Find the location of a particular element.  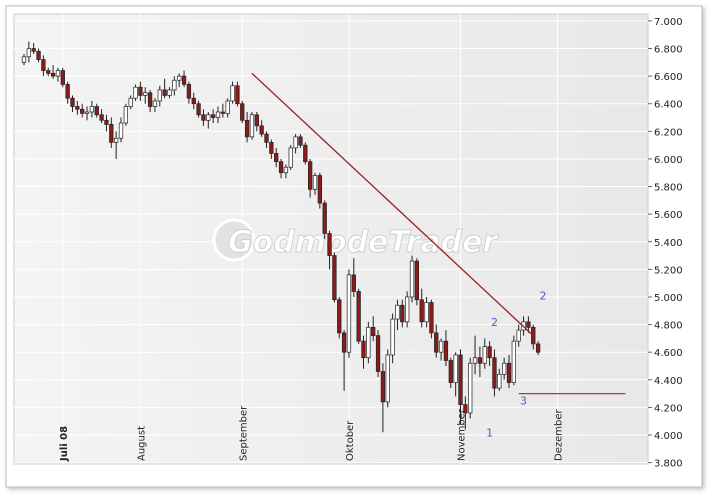

y-tick-label: 5.600 is located at coordinates (668, 215).